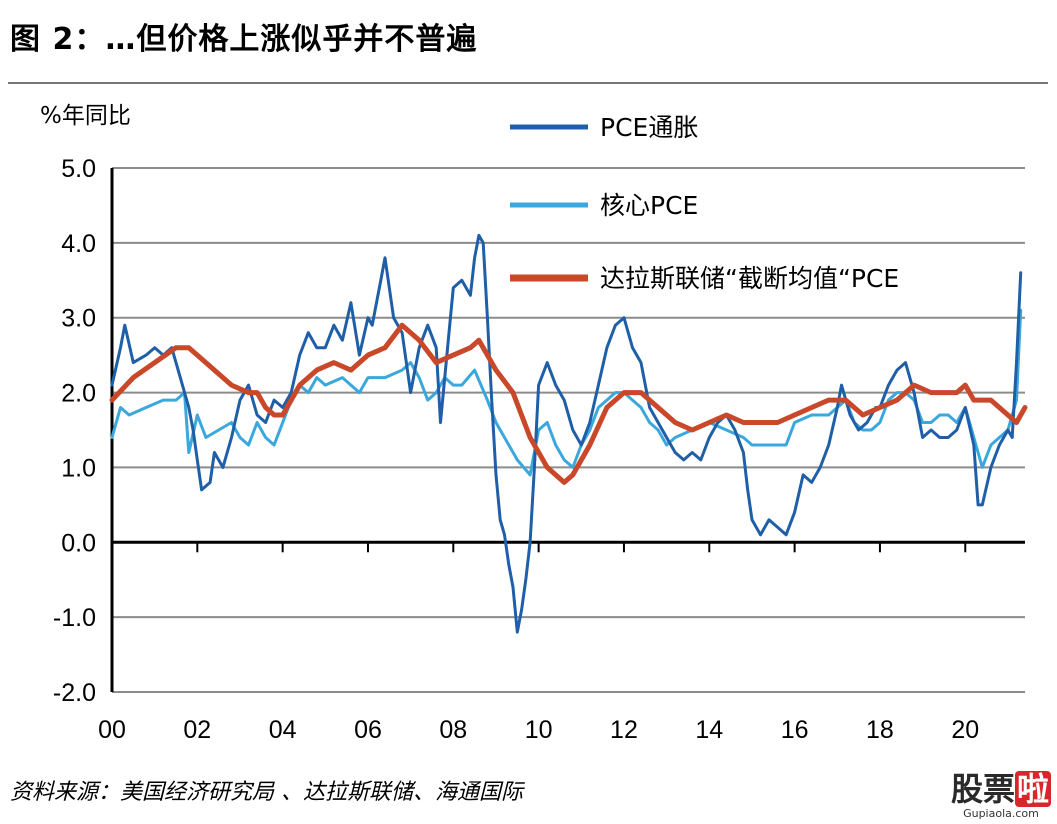 Image resolution: width=1057 pixels, height=824 pixels. Describe the element at coordinates (795, 730) in the screenshot. I see `x-tick-label: 16` at that location.